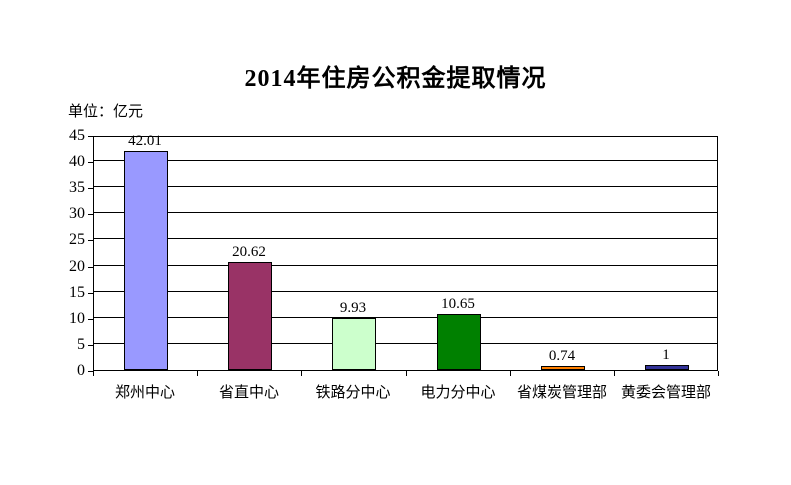 This screenshot has width=791, height=485. Describe the element at coordinates (665, 393) in the screenshot. I see `x-category-label: 黄委会管理部` at that location.